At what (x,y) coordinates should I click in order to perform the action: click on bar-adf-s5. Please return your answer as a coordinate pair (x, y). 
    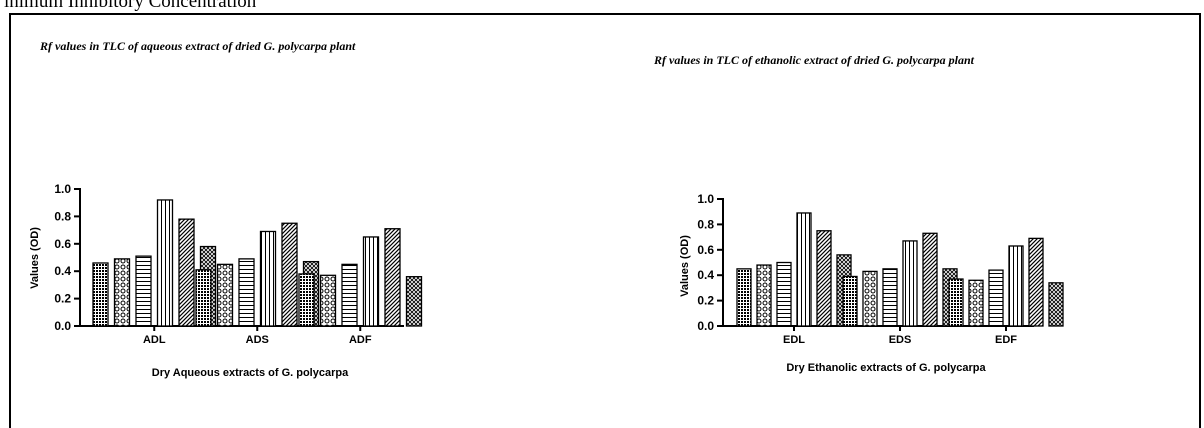
    Looking at the image, I should click on (392, 277).